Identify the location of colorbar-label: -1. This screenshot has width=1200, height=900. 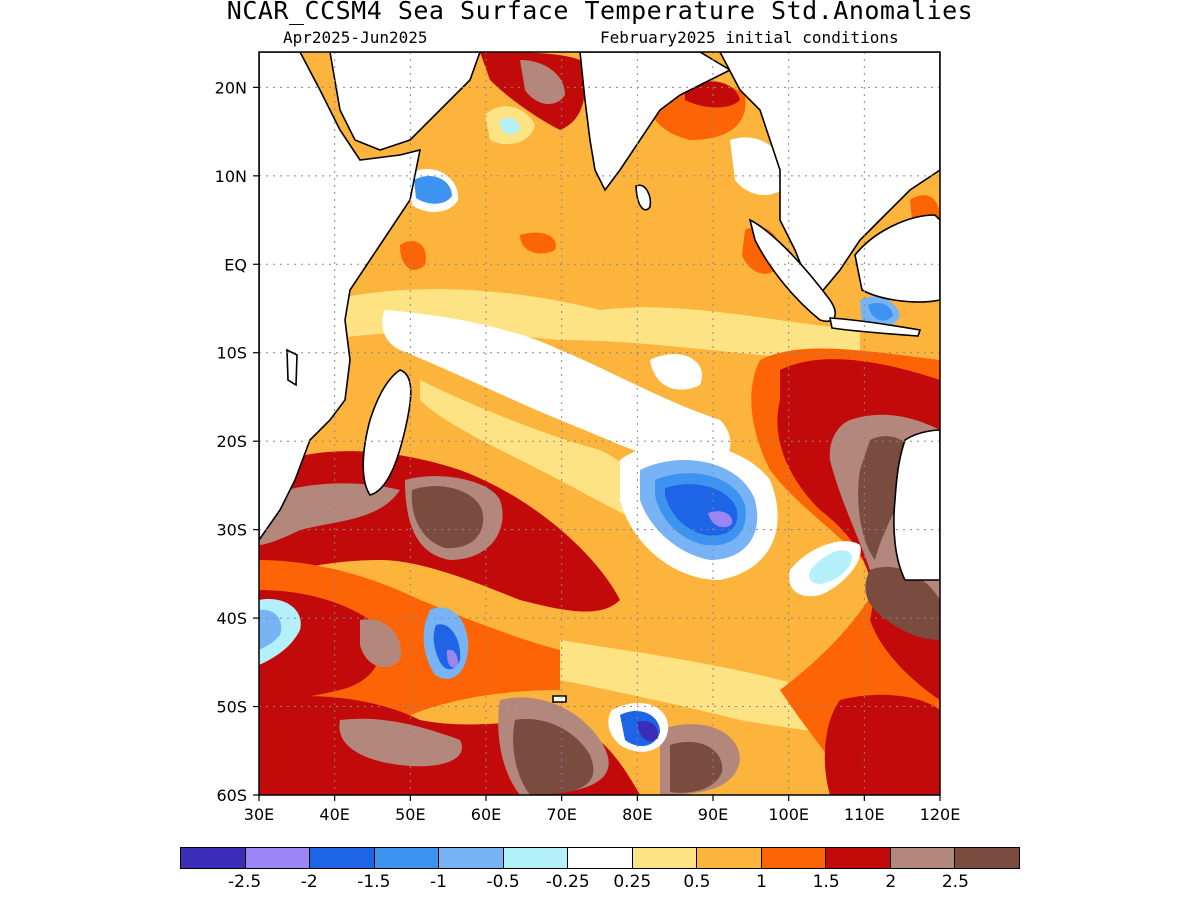
(438, 882).